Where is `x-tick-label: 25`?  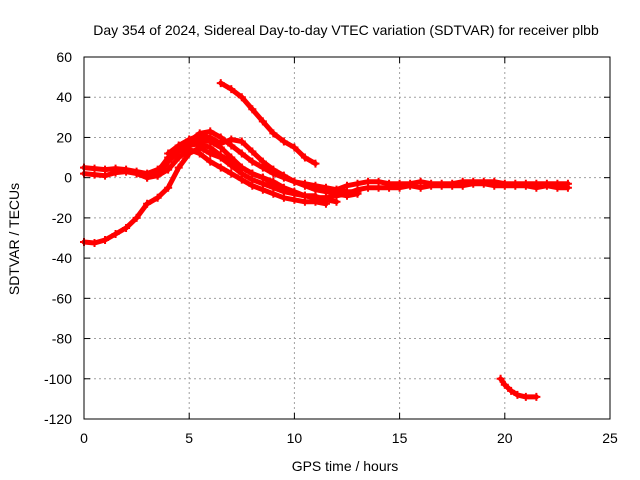 x-tick-label: 25 is located at coordinates (610, 438).